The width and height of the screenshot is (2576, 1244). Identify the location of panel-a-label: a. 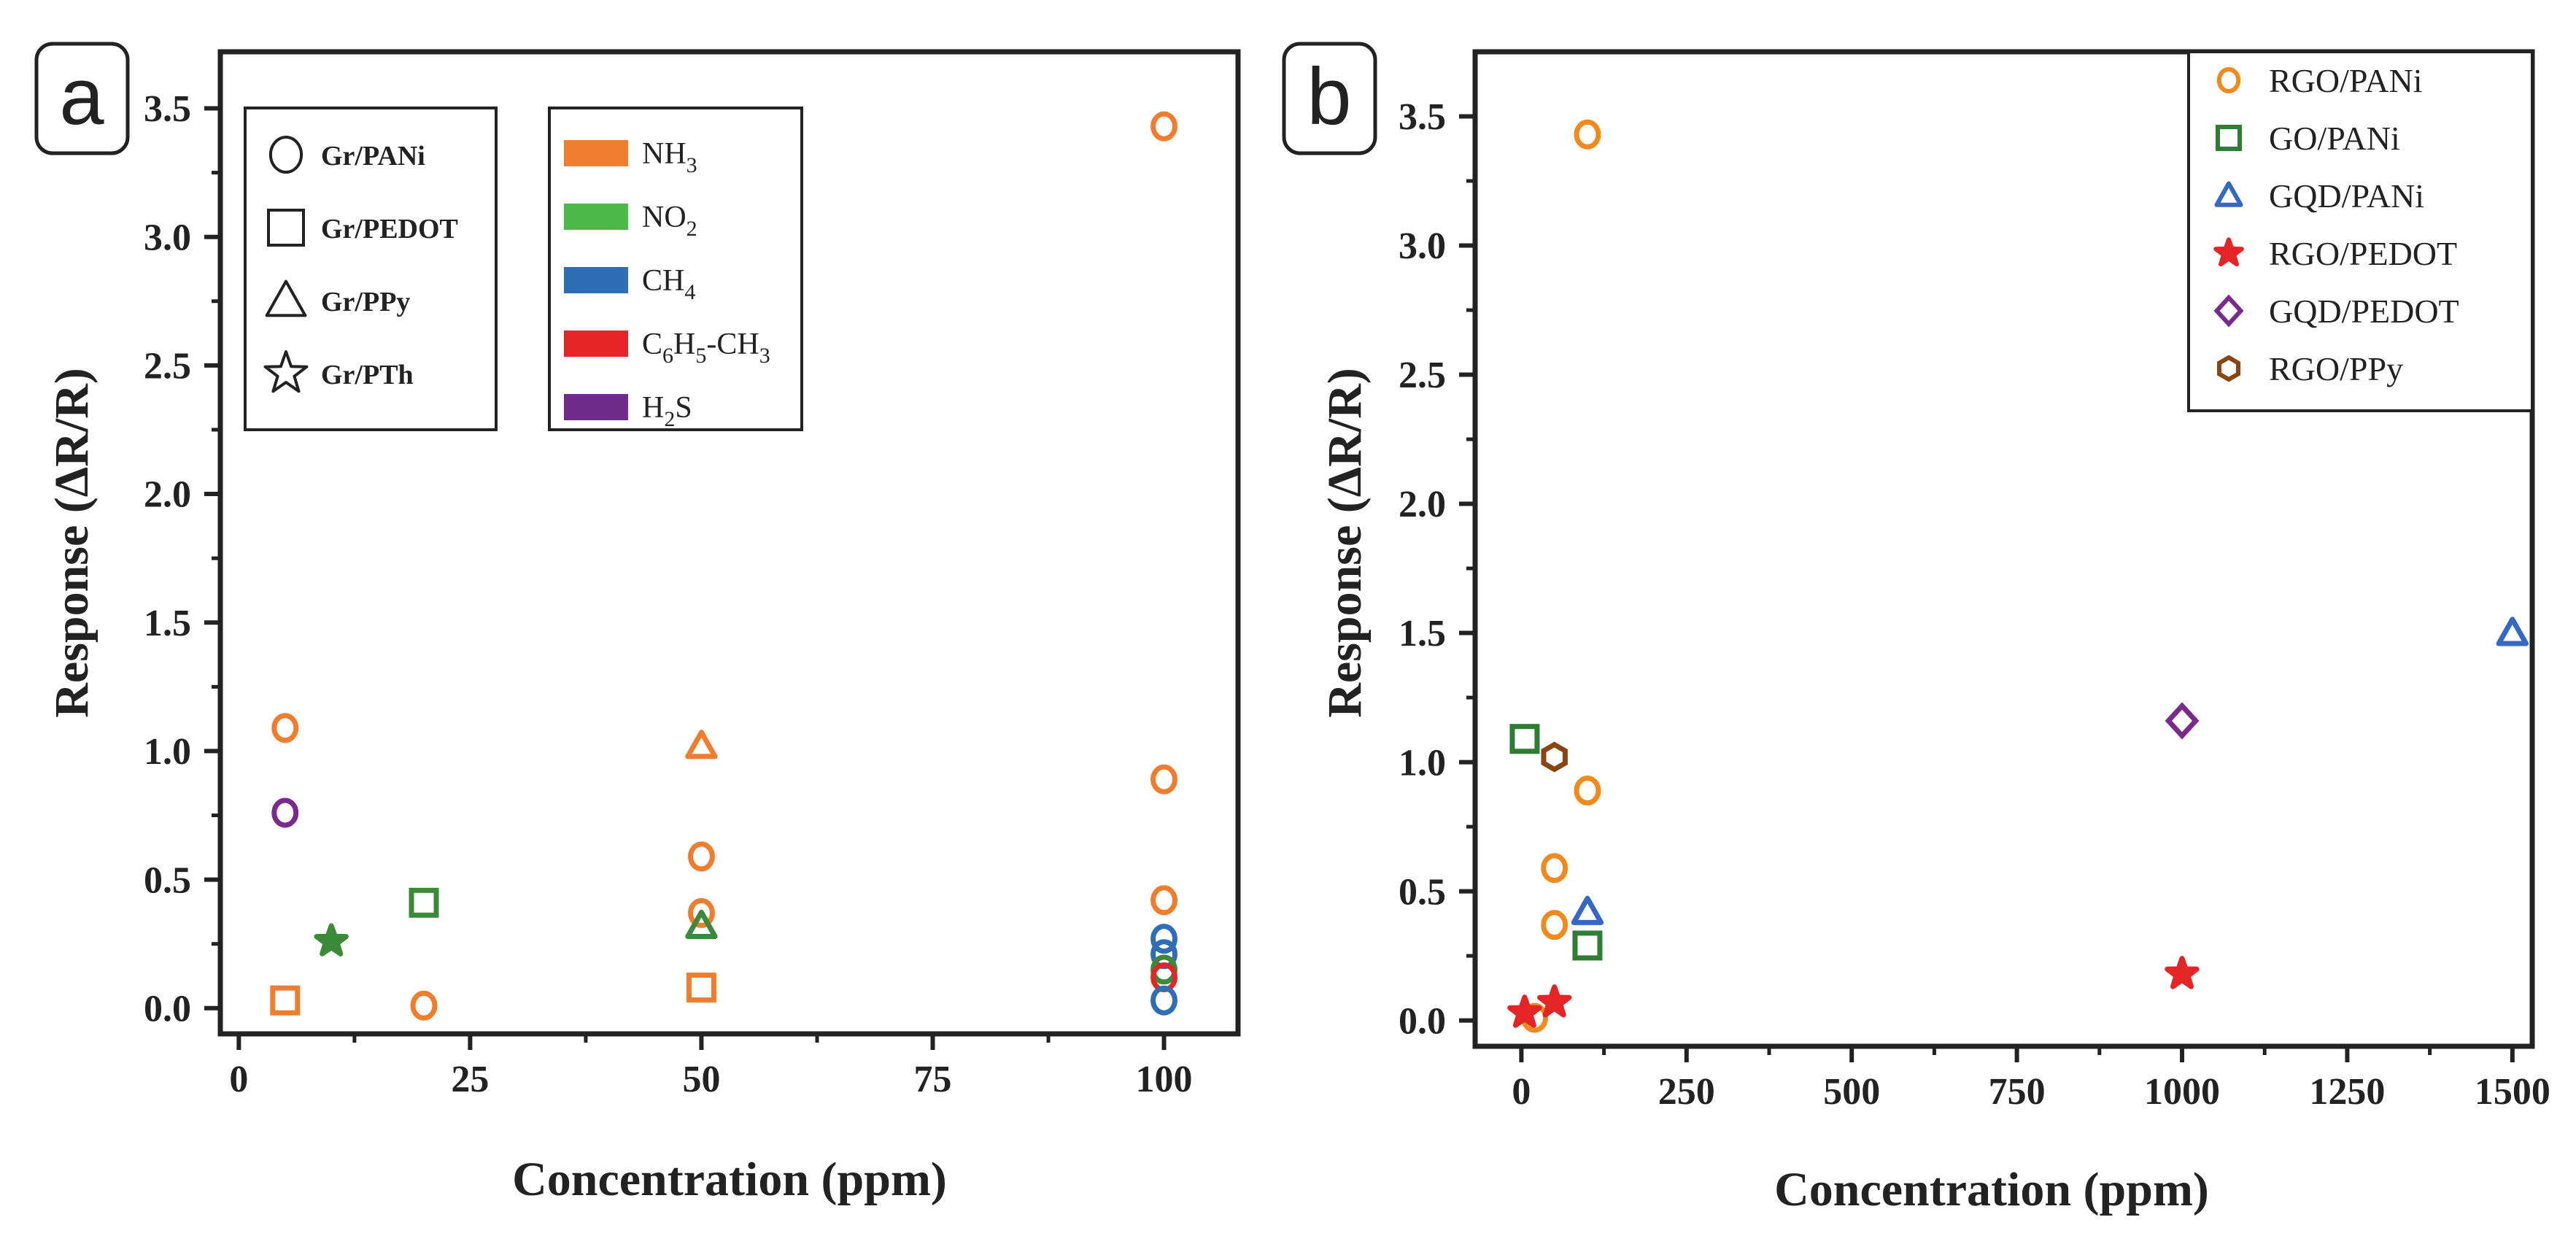
(81, 97).